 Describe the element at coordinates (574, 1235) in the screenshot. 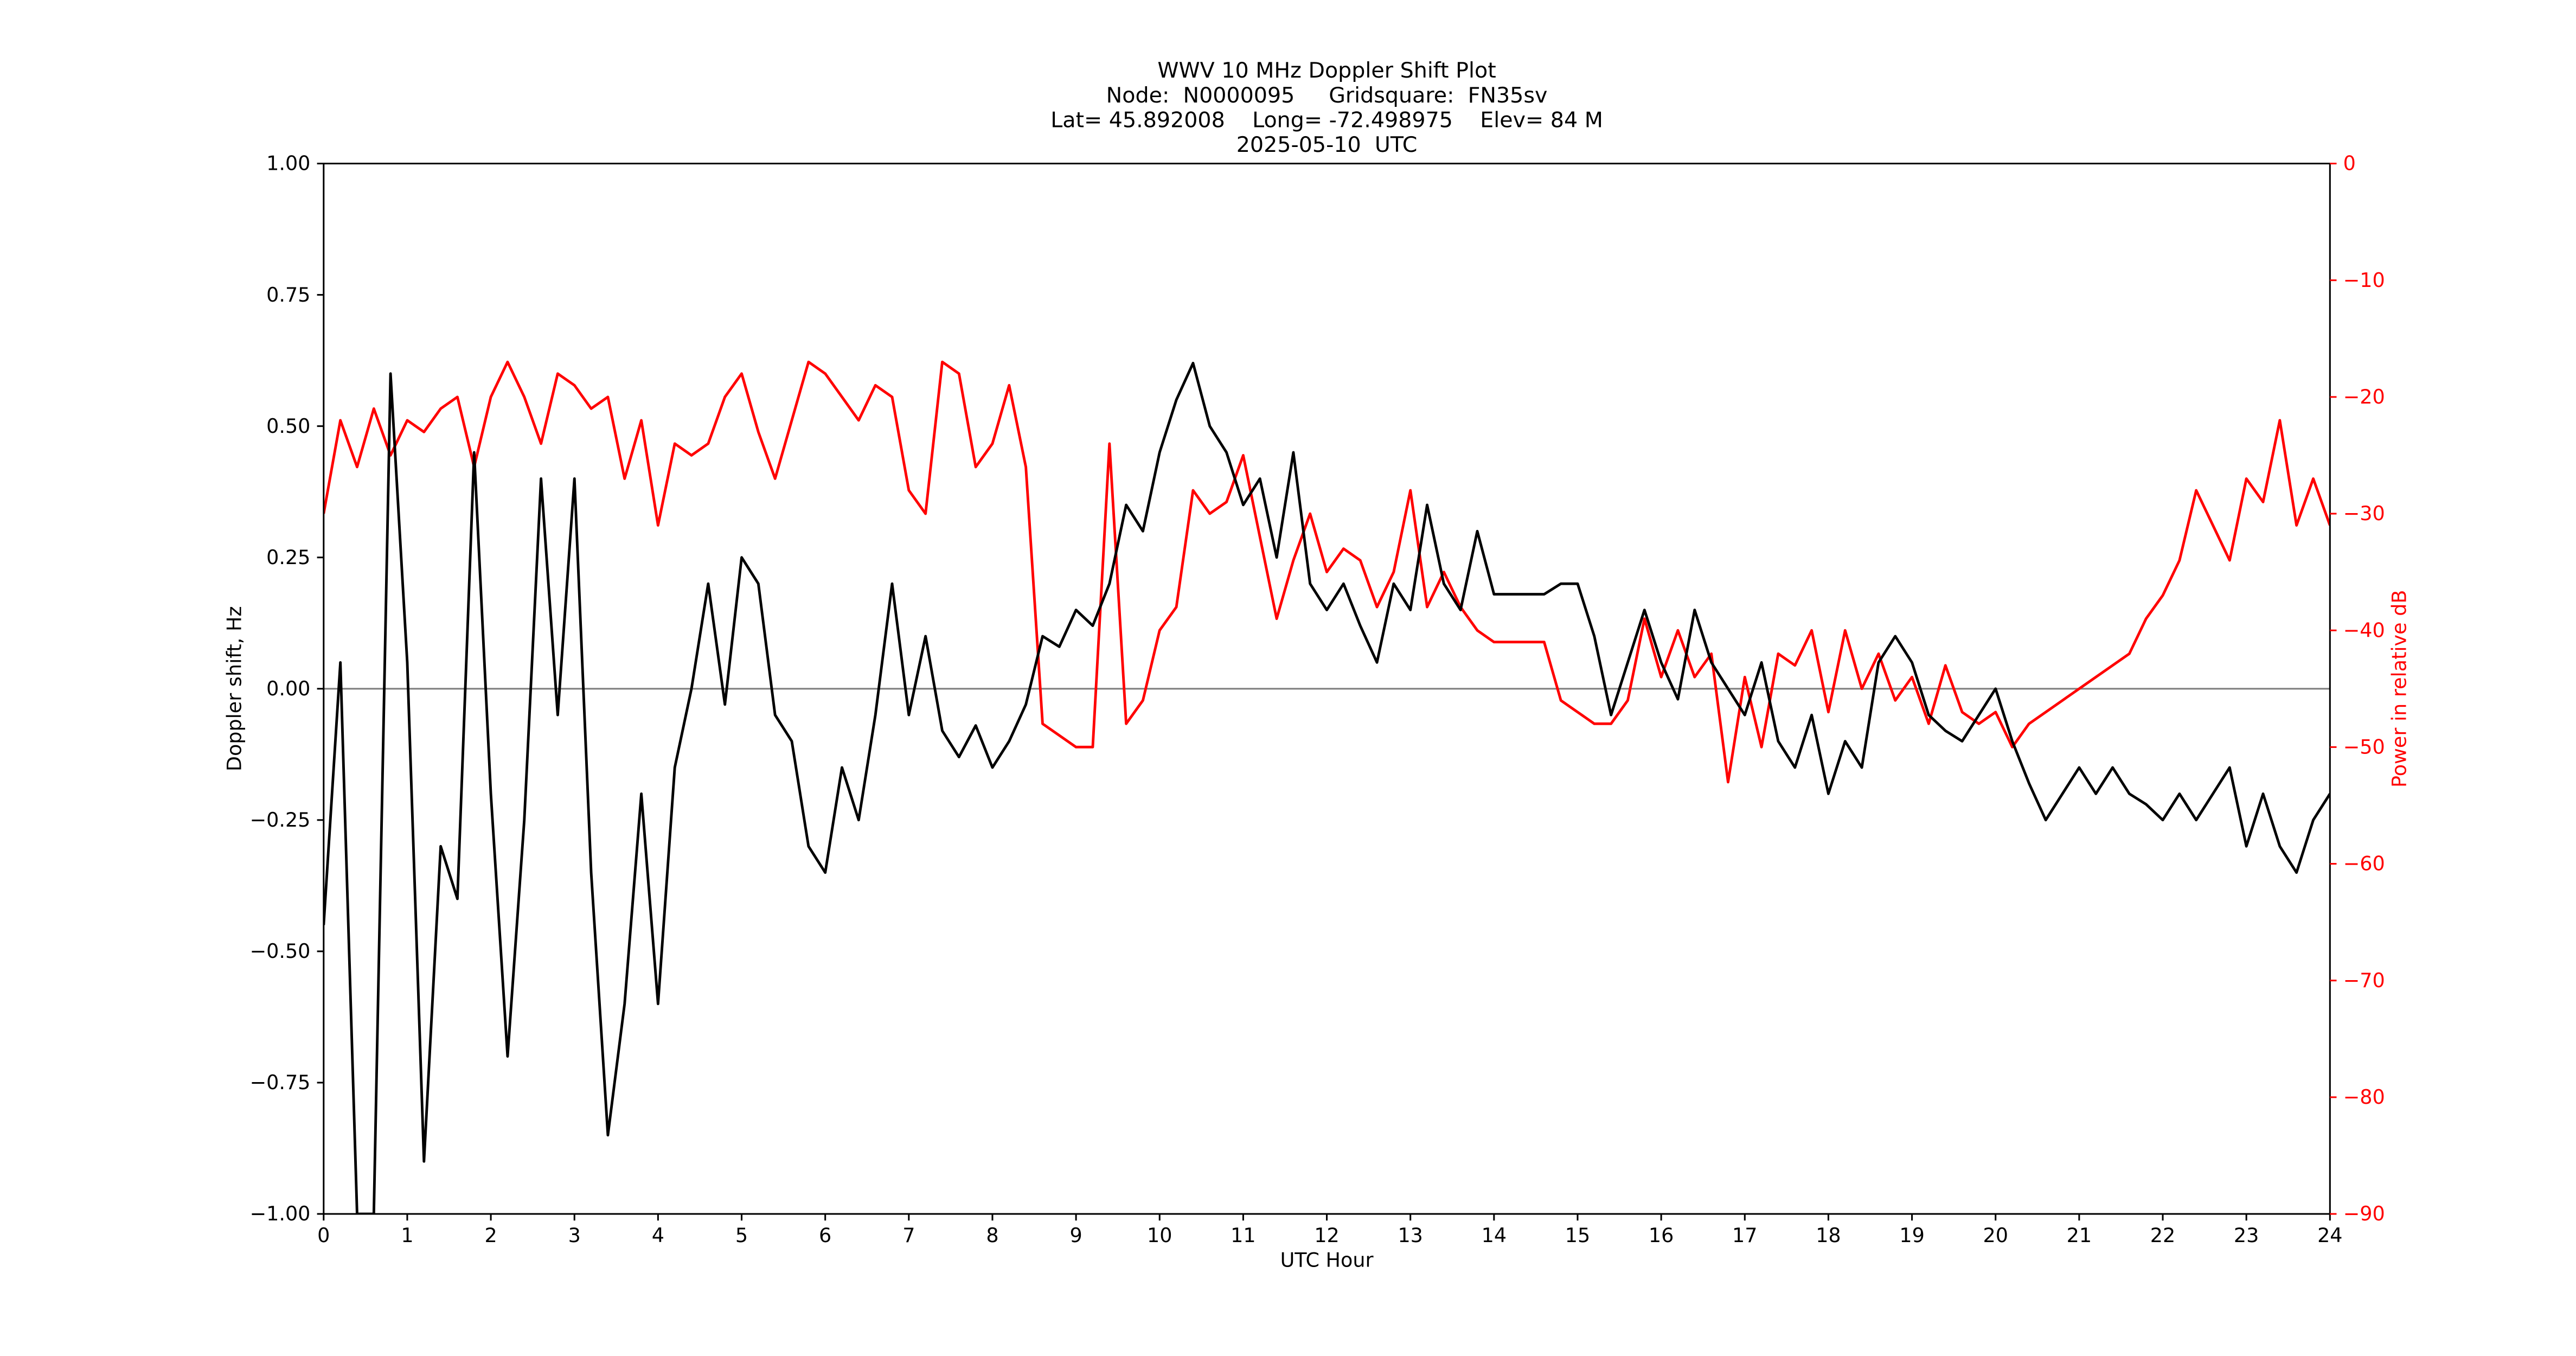

I see `x-tick-label: 3` at that location.